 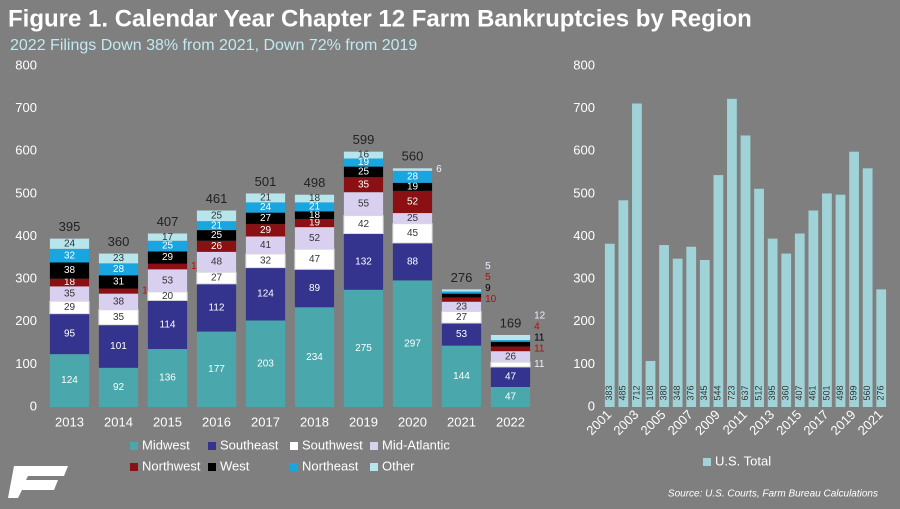 I want to click on y-tick-label: 300, so click(x=584, y=278).